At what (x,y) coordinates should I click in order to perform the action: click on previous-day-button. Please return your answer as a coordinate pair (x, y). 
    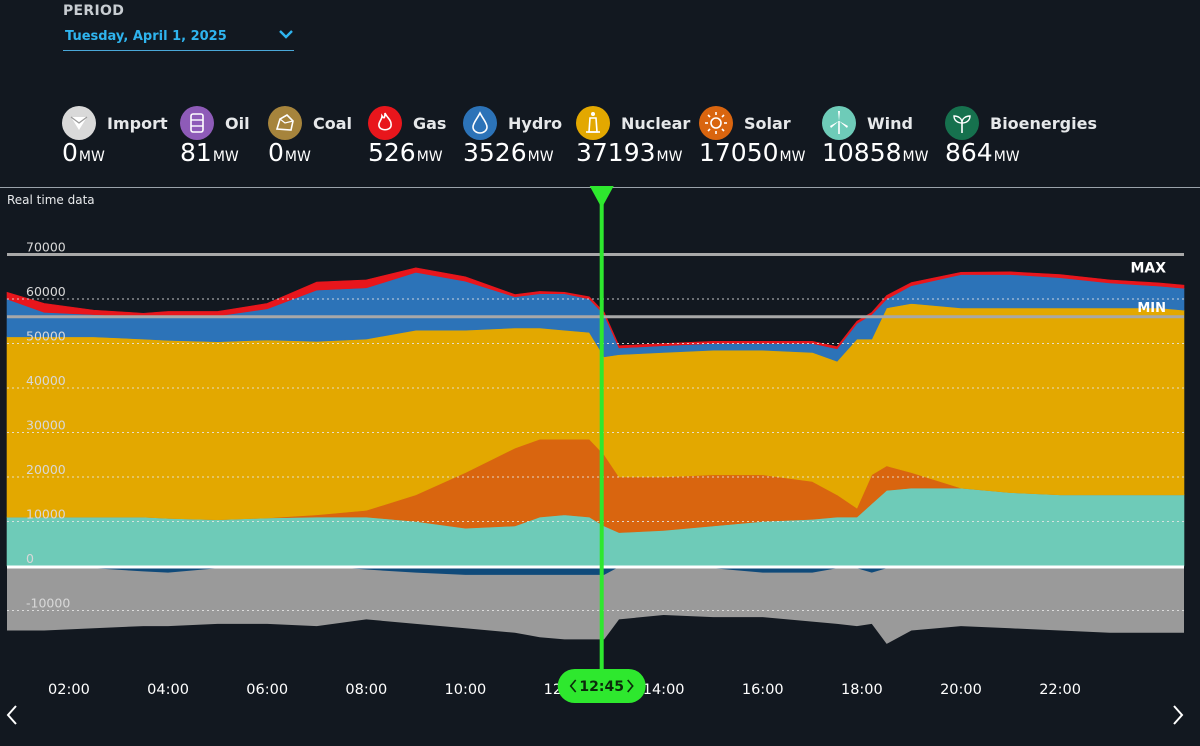
    Looking at the image, I should click on (12, 715).